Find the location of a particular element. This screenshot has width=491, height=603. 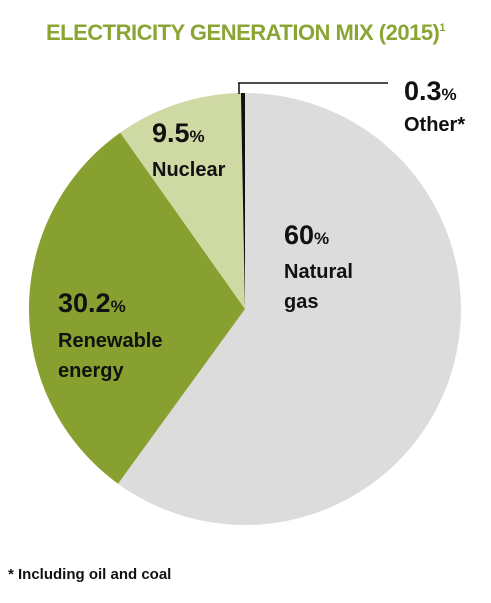

chart-title: ELECTRICITY GENERATION MIX (2015)1 is located at coordinates (245, 33).